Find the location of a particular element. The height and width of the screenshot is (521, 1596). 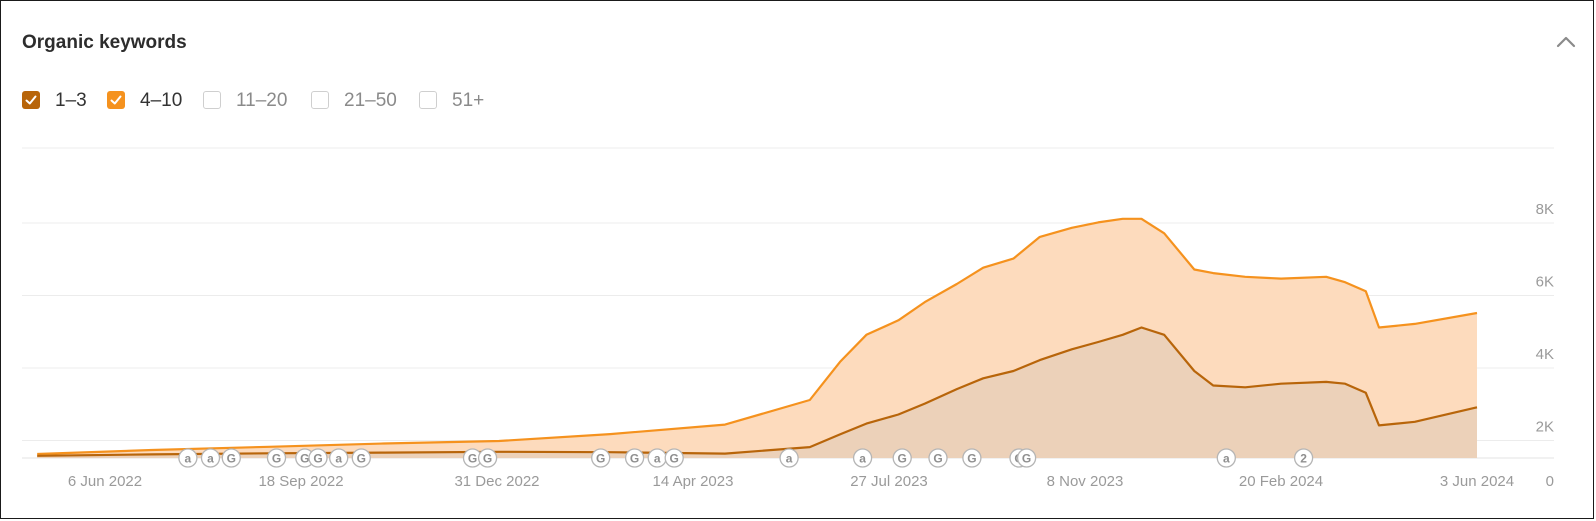

legend-item-51-plus: 51+ is located at coordinates (456, 102).